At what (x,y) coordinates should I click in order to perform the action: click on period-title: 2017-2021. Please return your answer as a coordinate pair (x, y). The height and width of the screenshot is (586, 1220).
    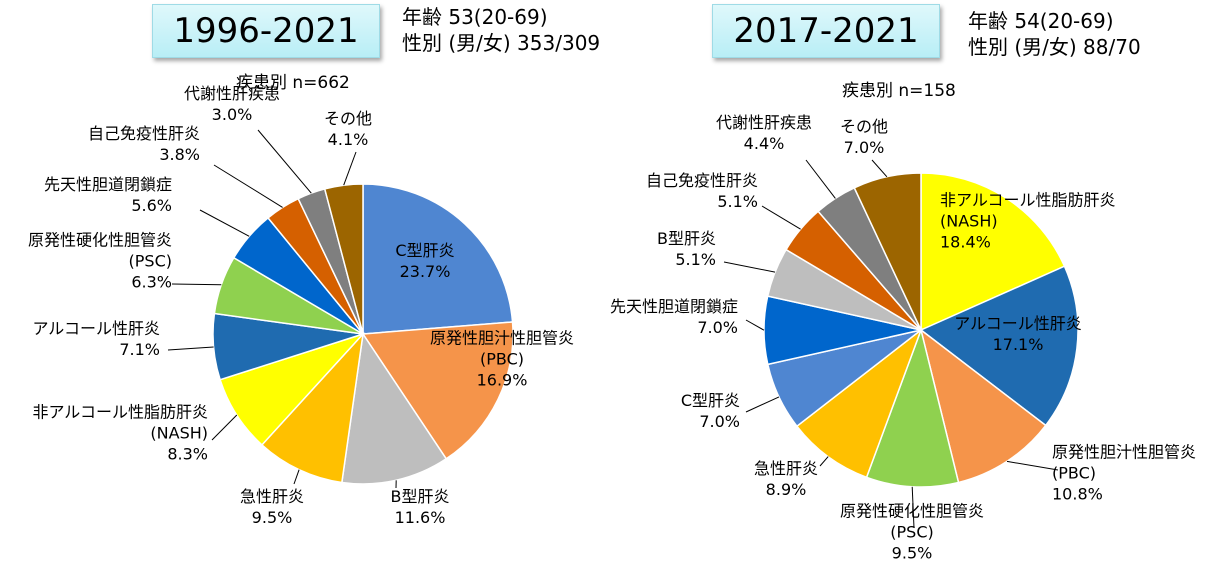
    Looking at the image, I should click on (826, 31).